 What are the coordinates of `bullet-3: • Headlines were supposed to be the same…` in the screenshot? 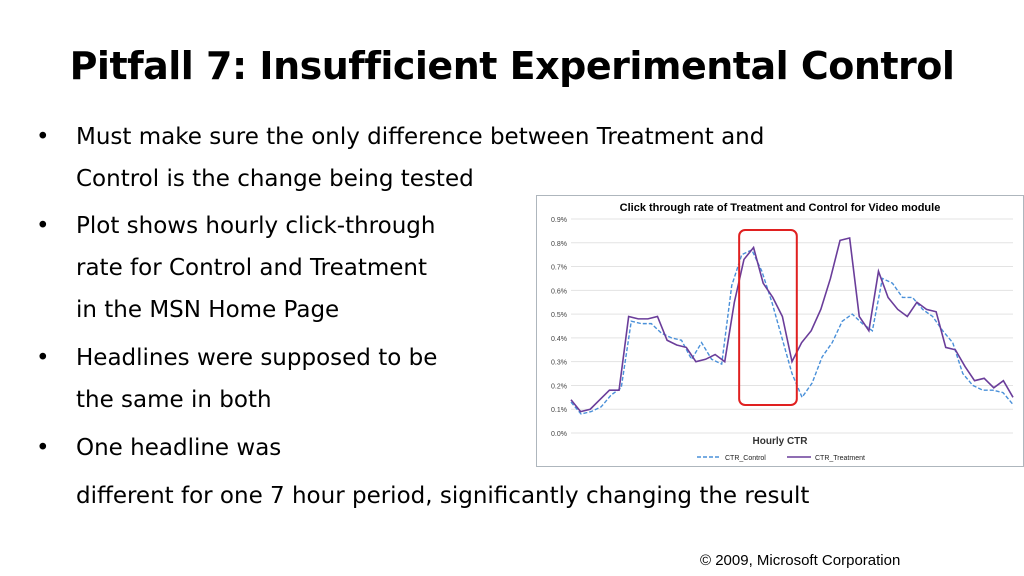 It's located at (281, 379).